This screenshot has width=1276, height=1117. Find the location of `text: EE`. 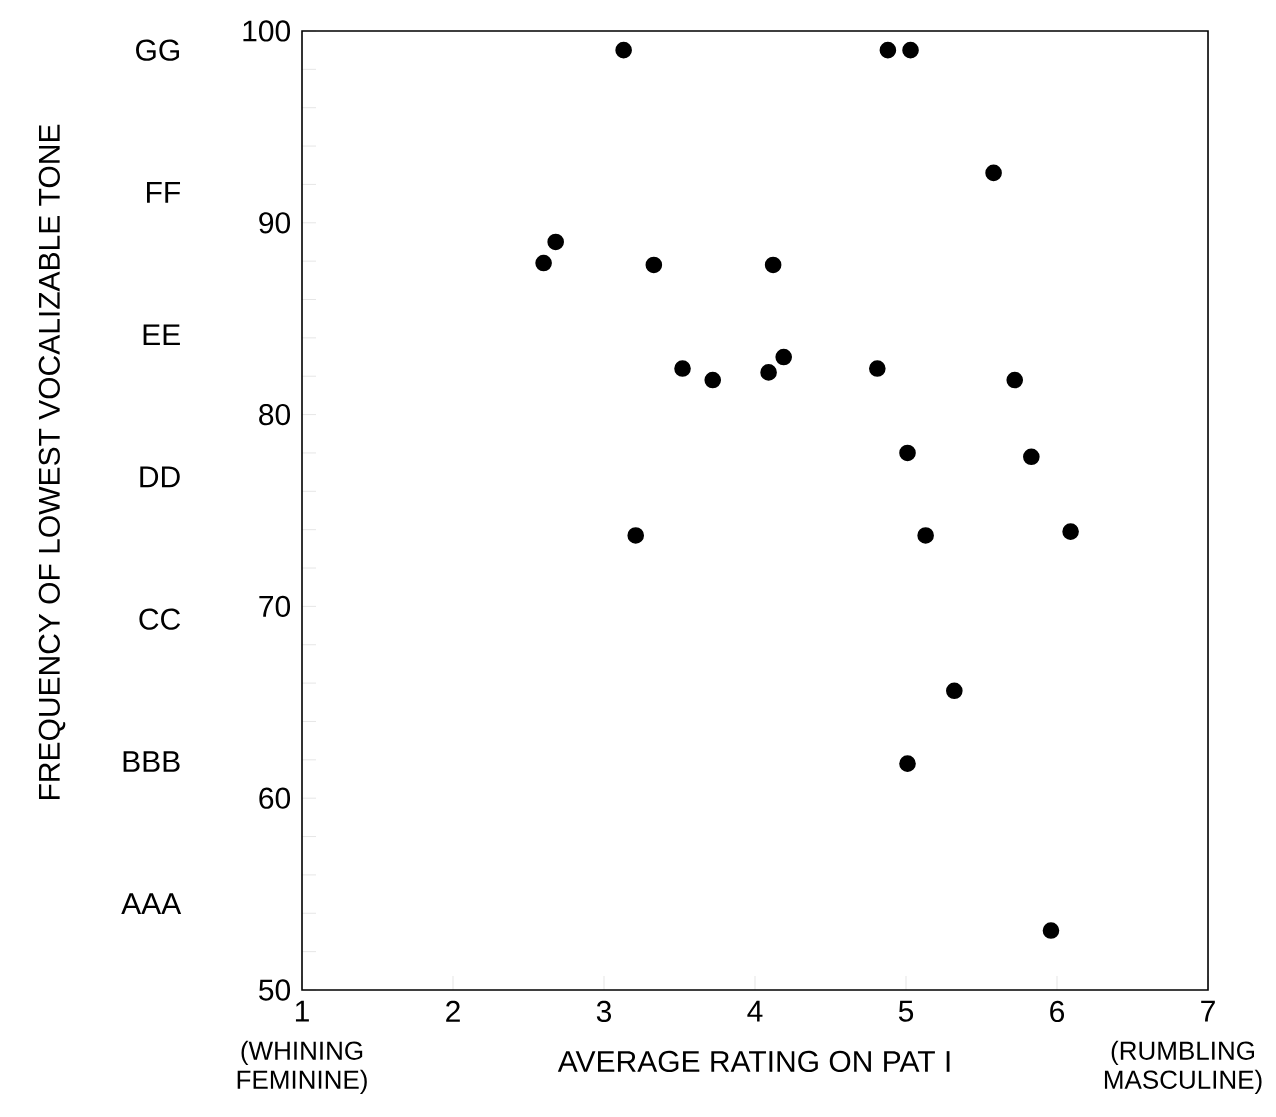

text: EE is located at coordinates (161, 335).